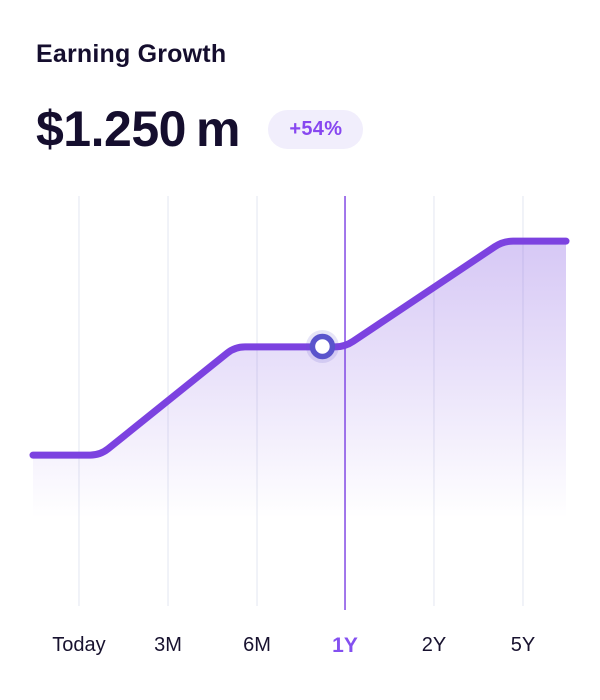 The width and height of the screenshot is (600, 700). What do you see at coordinates (131, 54) in the screenshot?
I see `page-title: Earning Growth` at bounding box center [131, 54].